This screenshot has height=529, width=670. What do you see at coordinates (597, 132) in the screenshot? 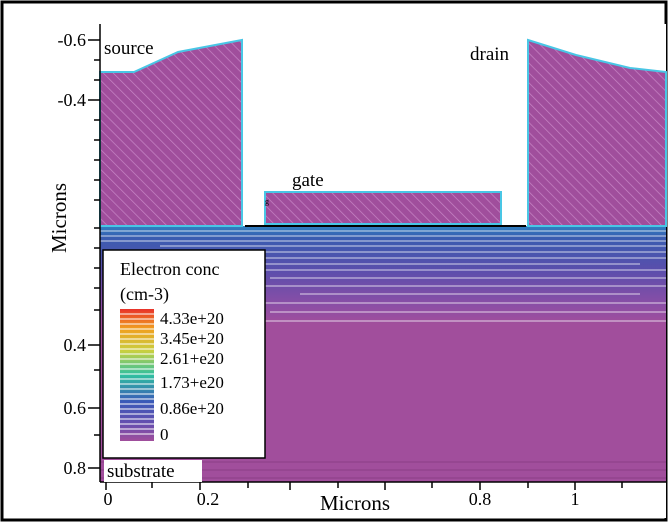
I see `drain-electrode` at bounding box center [597, 132].